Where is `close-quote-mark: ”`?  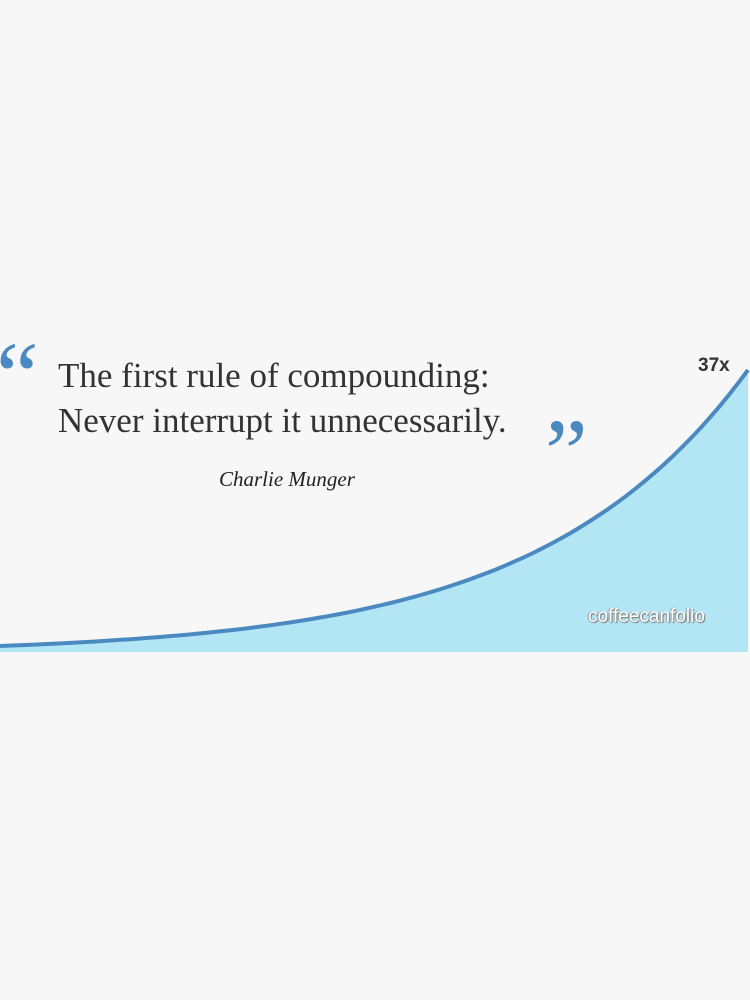
close-quote-mark: ” is located at coordinates (566, 452).